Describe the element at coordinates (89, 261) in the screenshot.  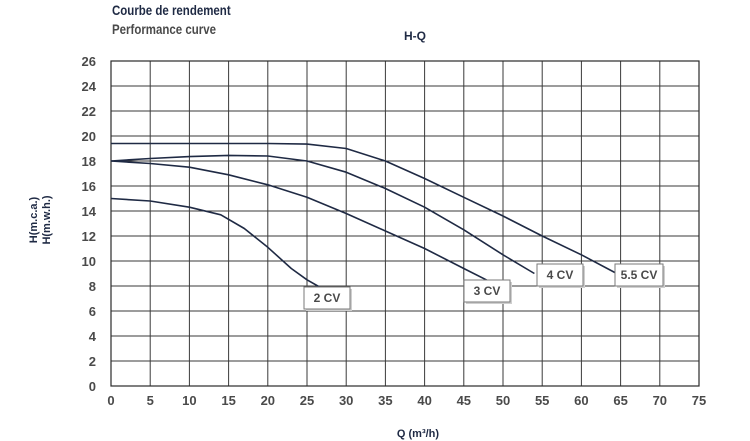
I see `y-tick-label: 10` at that location.